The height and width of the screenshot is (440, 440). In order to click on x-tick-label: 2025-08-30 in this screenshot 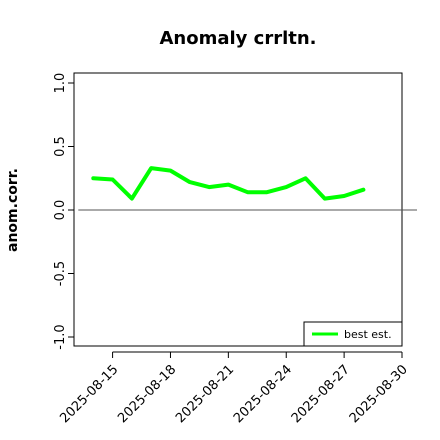, I will do `click(379, 394)`.